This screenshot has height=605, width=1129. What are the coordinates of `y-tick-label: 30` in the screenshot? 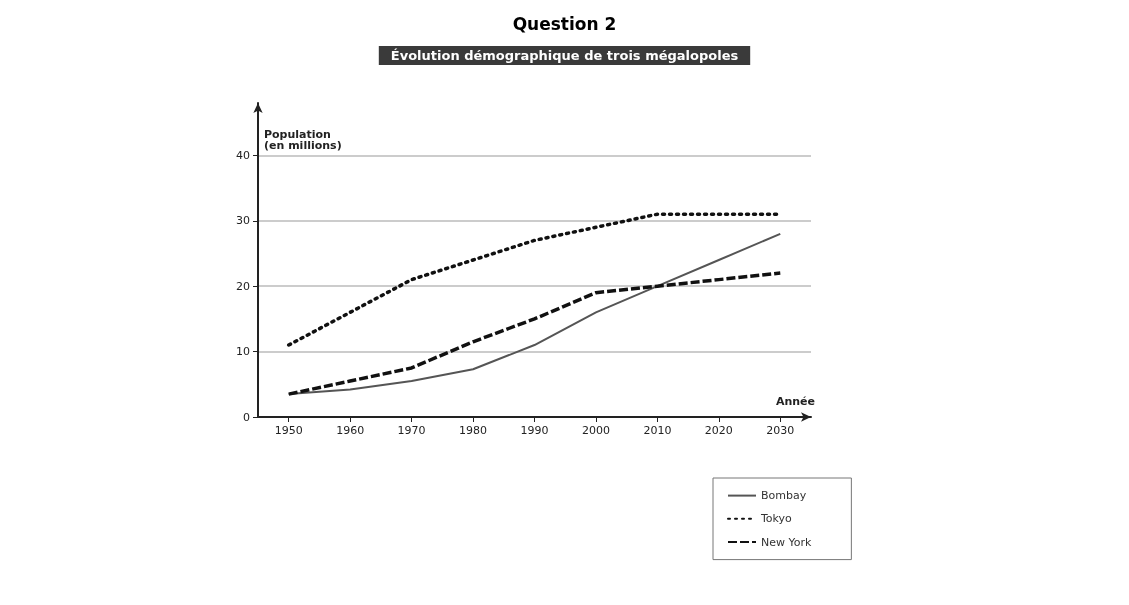 It's located at (243, 221).